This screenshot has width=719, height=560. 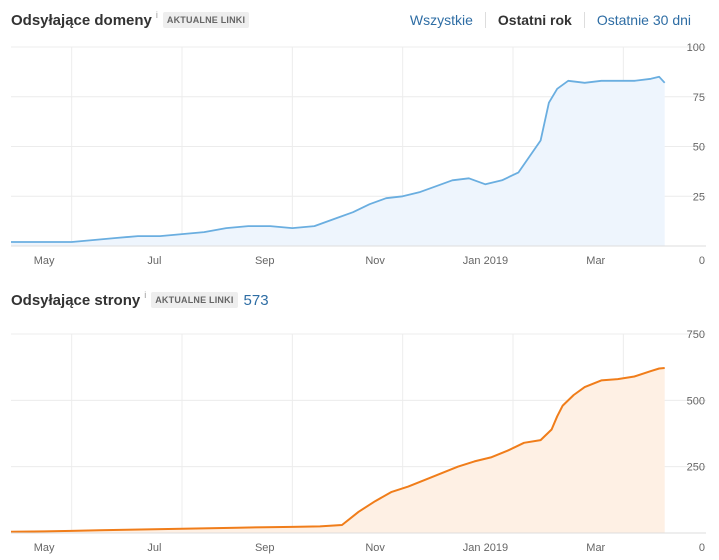 What do you see at coordinates (699, 148) in the screenshot?
I see `y-tick-label: 50` at bounding box center [699, 148].